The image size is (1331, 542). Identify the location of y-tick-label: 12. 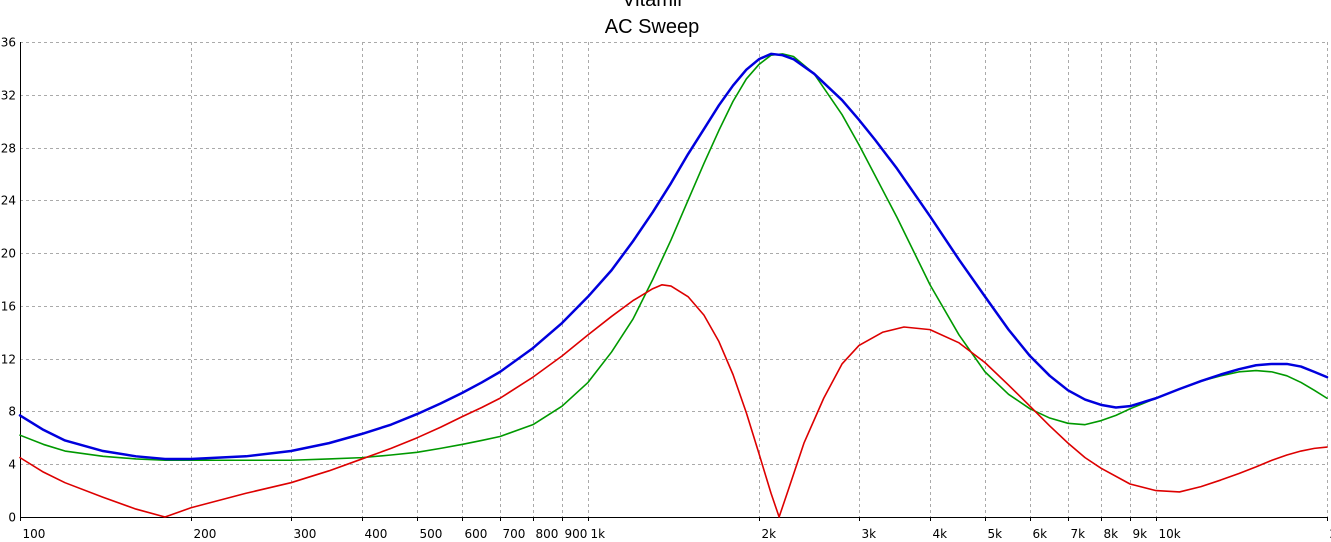
(8, 360).